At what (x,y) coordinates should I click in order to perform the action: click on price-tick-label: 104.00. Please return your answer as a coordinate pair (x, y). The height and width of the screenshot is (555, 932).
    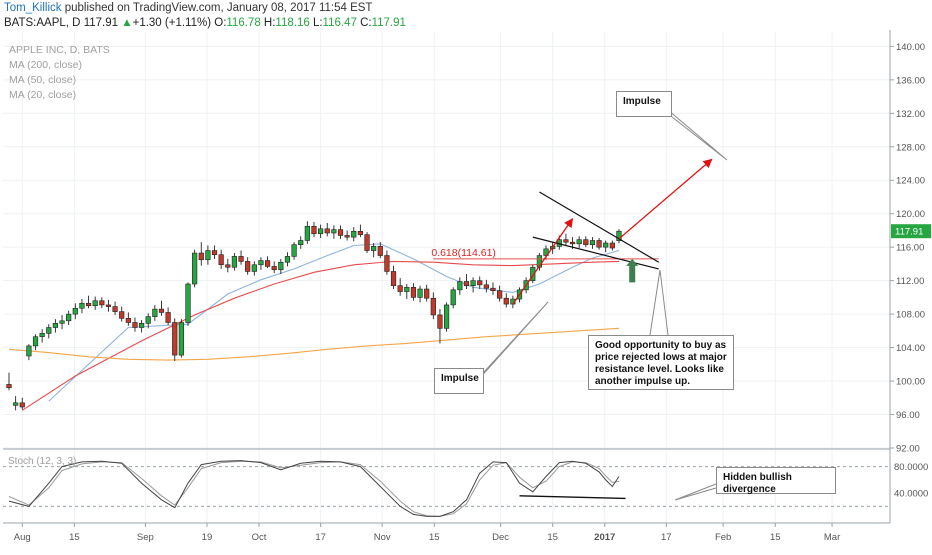
    Looking at the image, I should click on (910, 348).